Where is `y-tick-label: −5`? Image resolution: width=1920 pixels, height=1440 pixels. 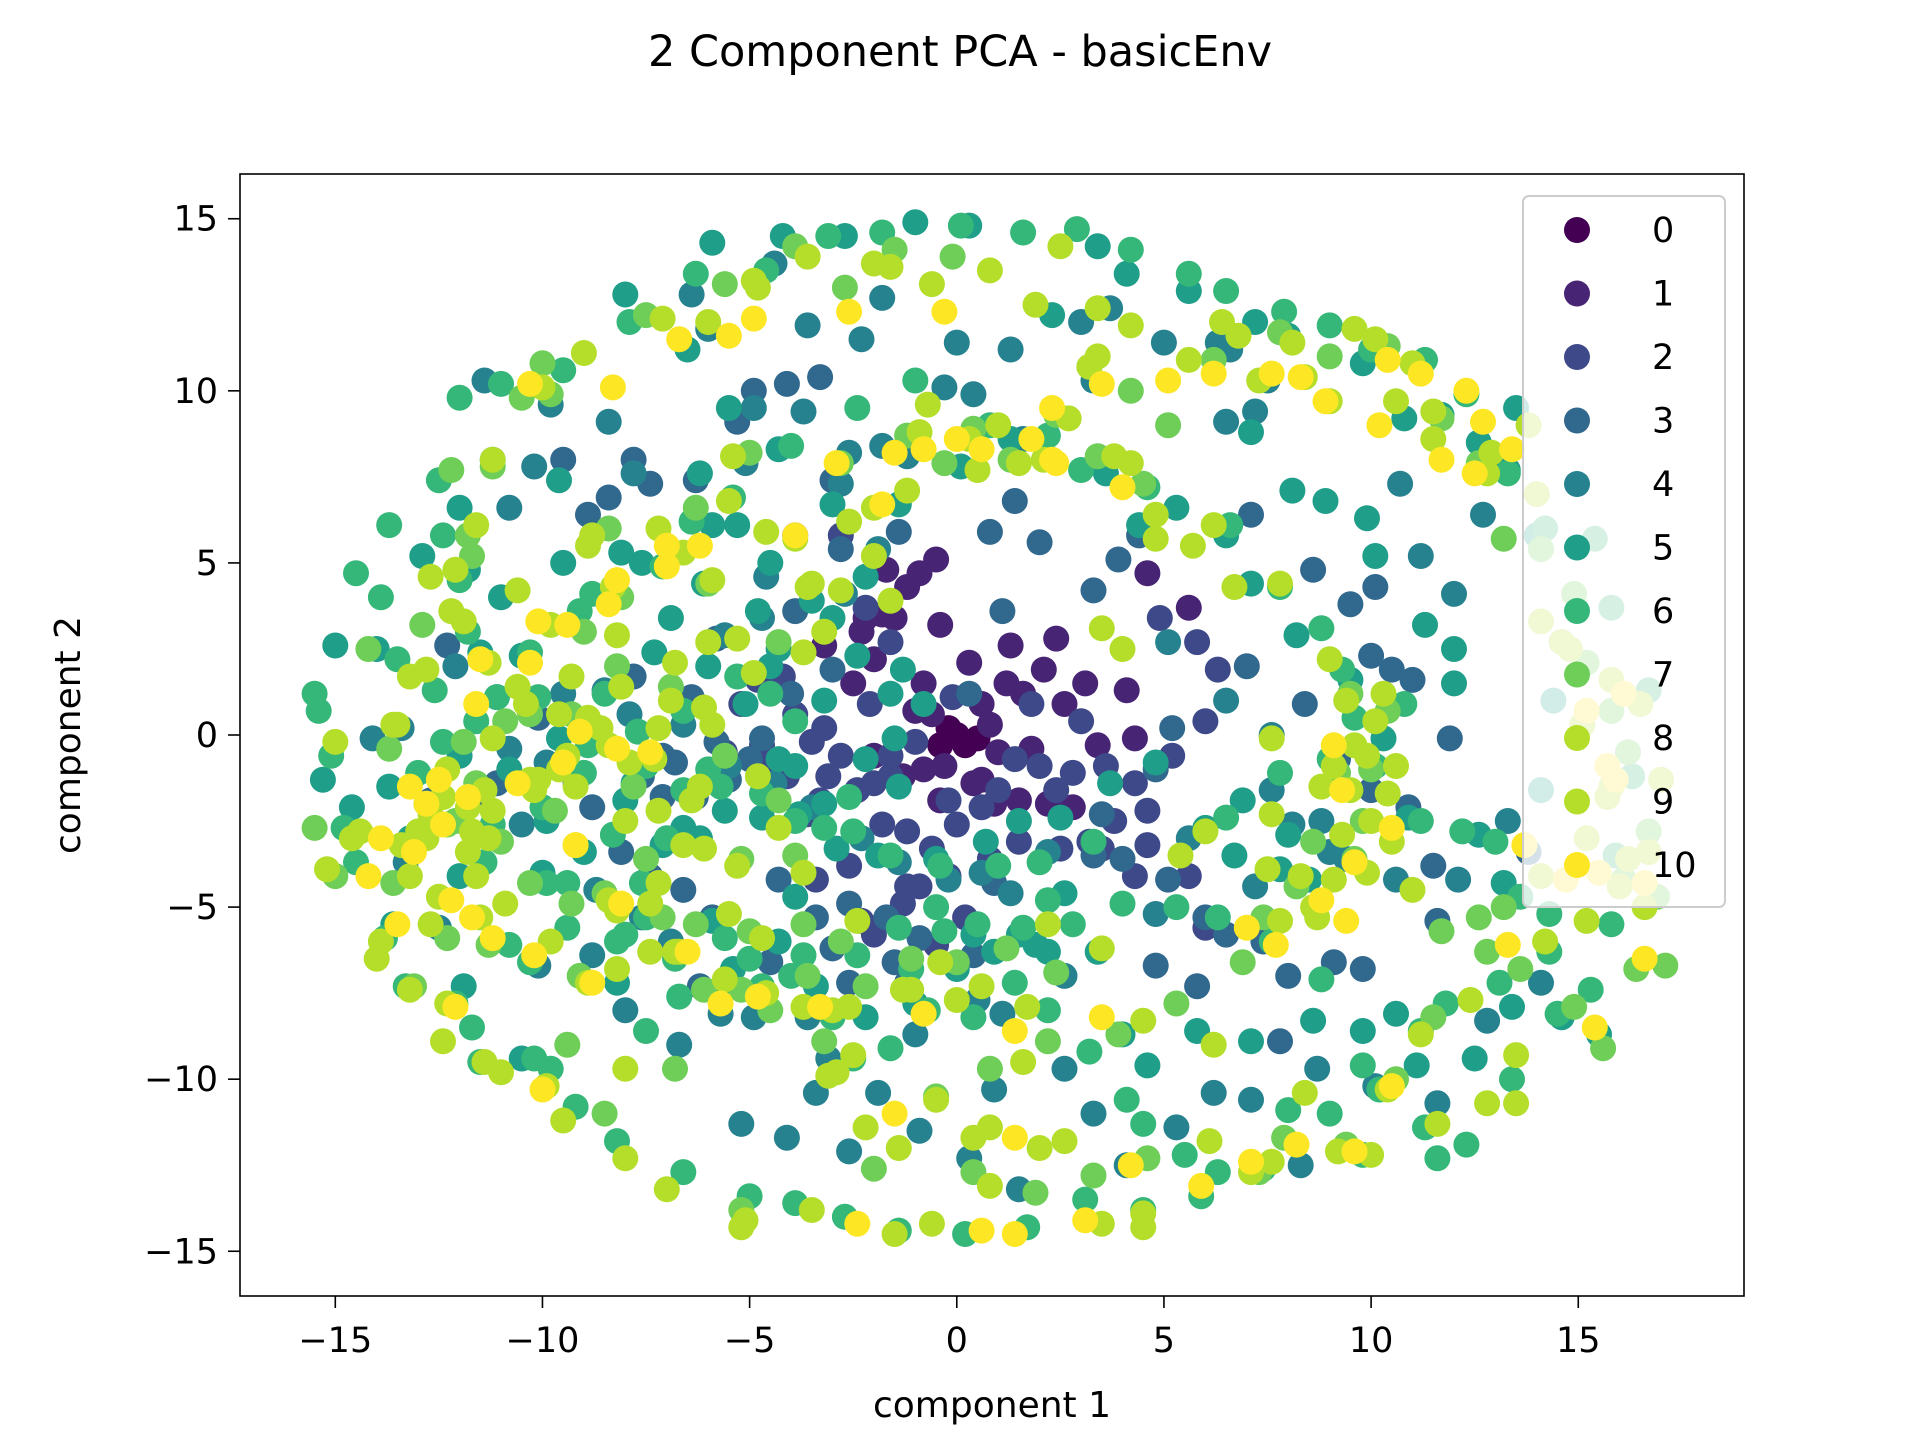 y-tick-label: −5 is located at coordinates (192, 908).